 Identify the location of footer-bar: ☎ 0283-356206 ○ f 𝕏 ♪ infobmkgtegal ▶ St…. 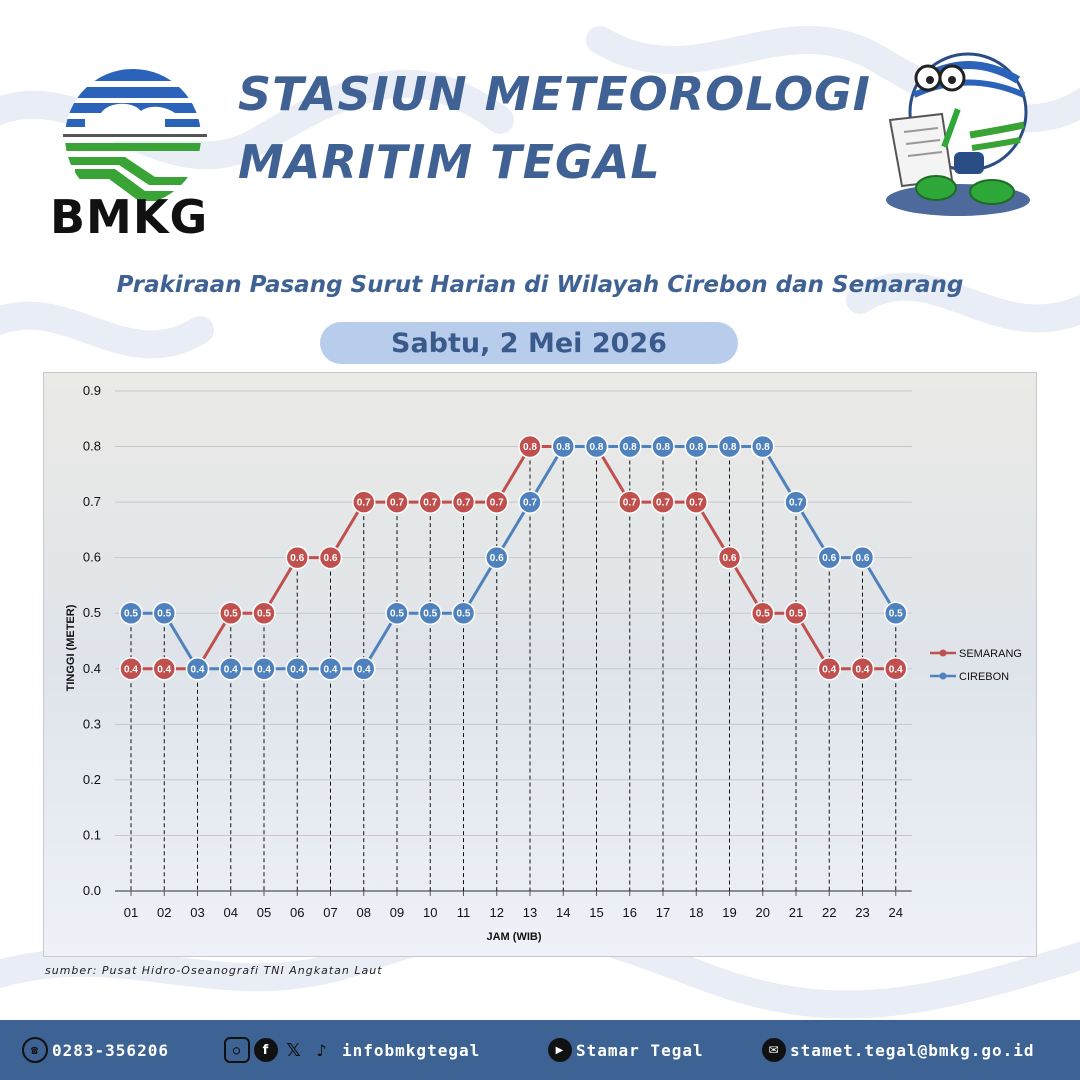
(540, 1050).